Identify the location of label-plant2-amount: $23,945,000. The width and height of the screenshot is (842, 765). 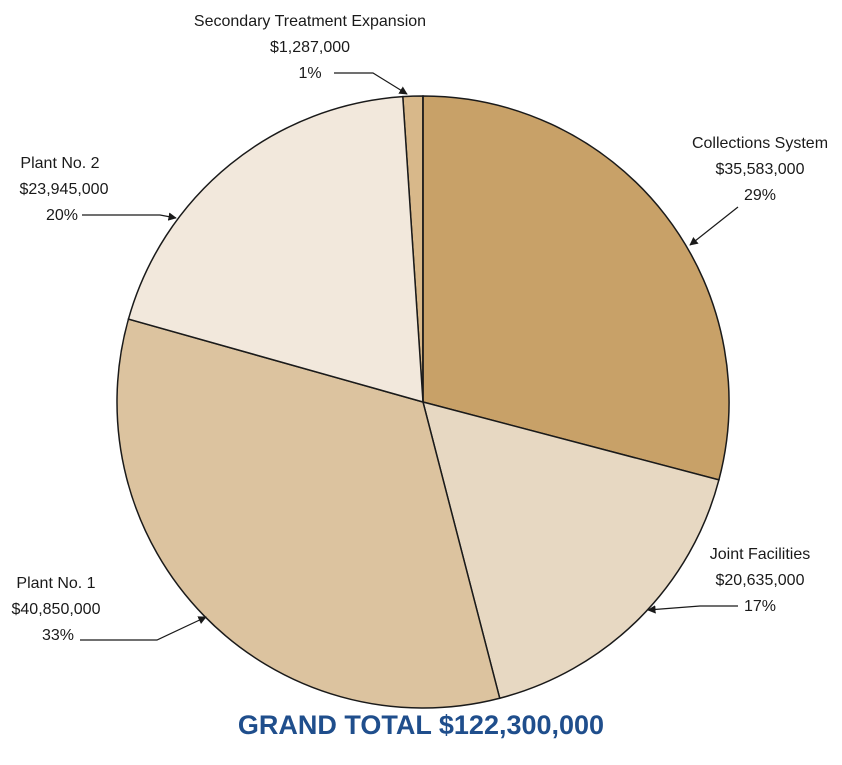
(64, 189).